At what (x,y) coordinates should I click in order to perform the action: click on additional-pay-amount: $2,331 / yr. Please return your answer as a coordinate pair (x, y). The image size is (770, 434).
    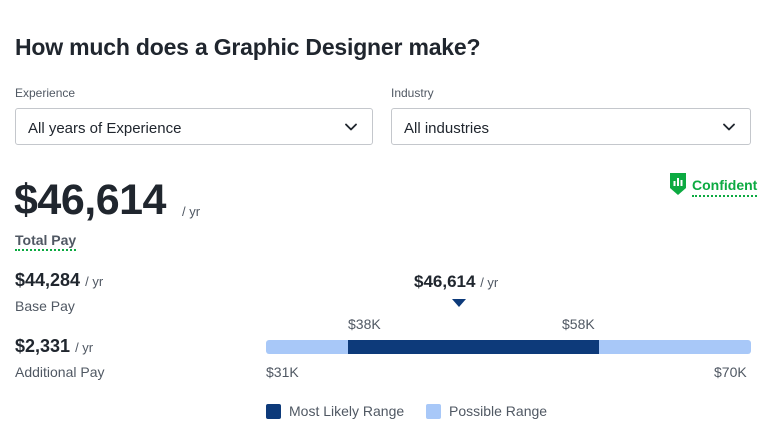
    Looking at the image, I should click on (54, 346).